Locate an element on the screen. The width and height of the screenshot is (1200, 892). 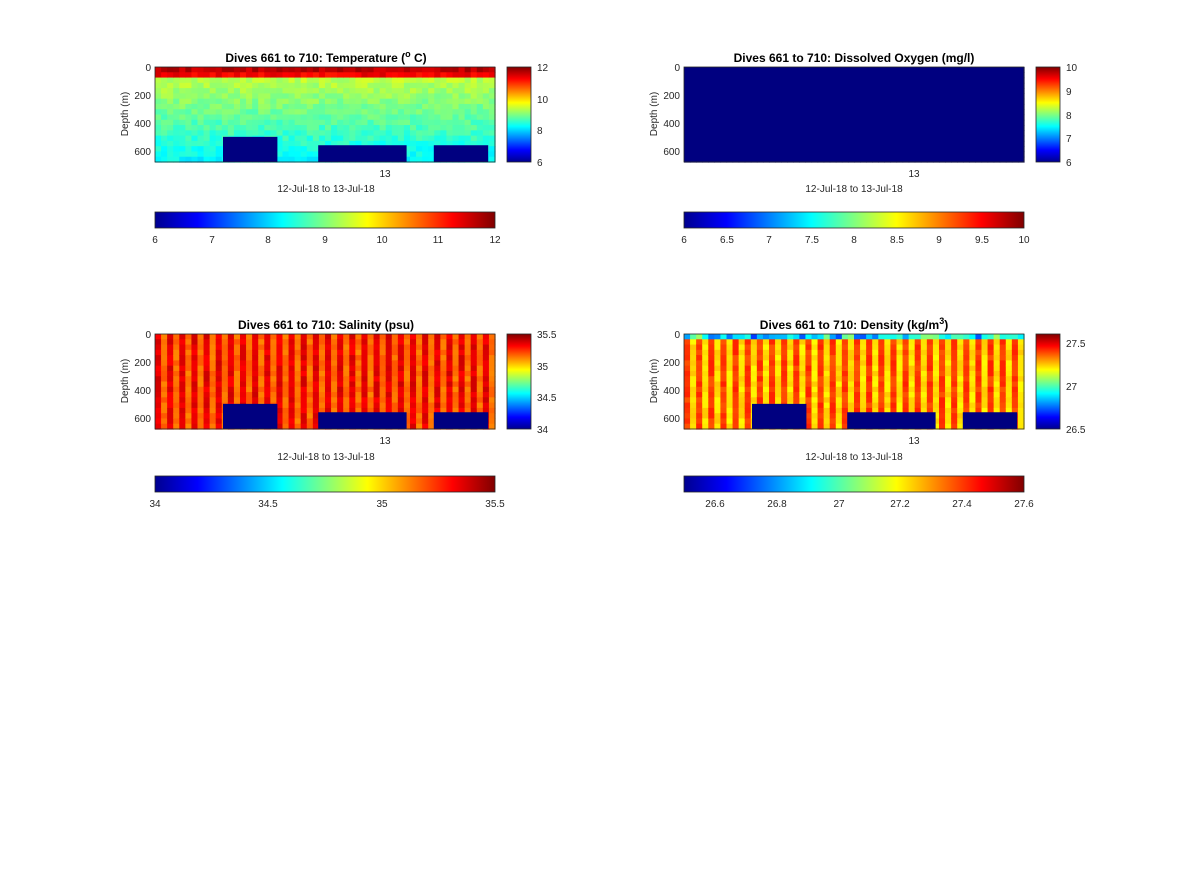
plot-frame is located at coordinates (325, 114).